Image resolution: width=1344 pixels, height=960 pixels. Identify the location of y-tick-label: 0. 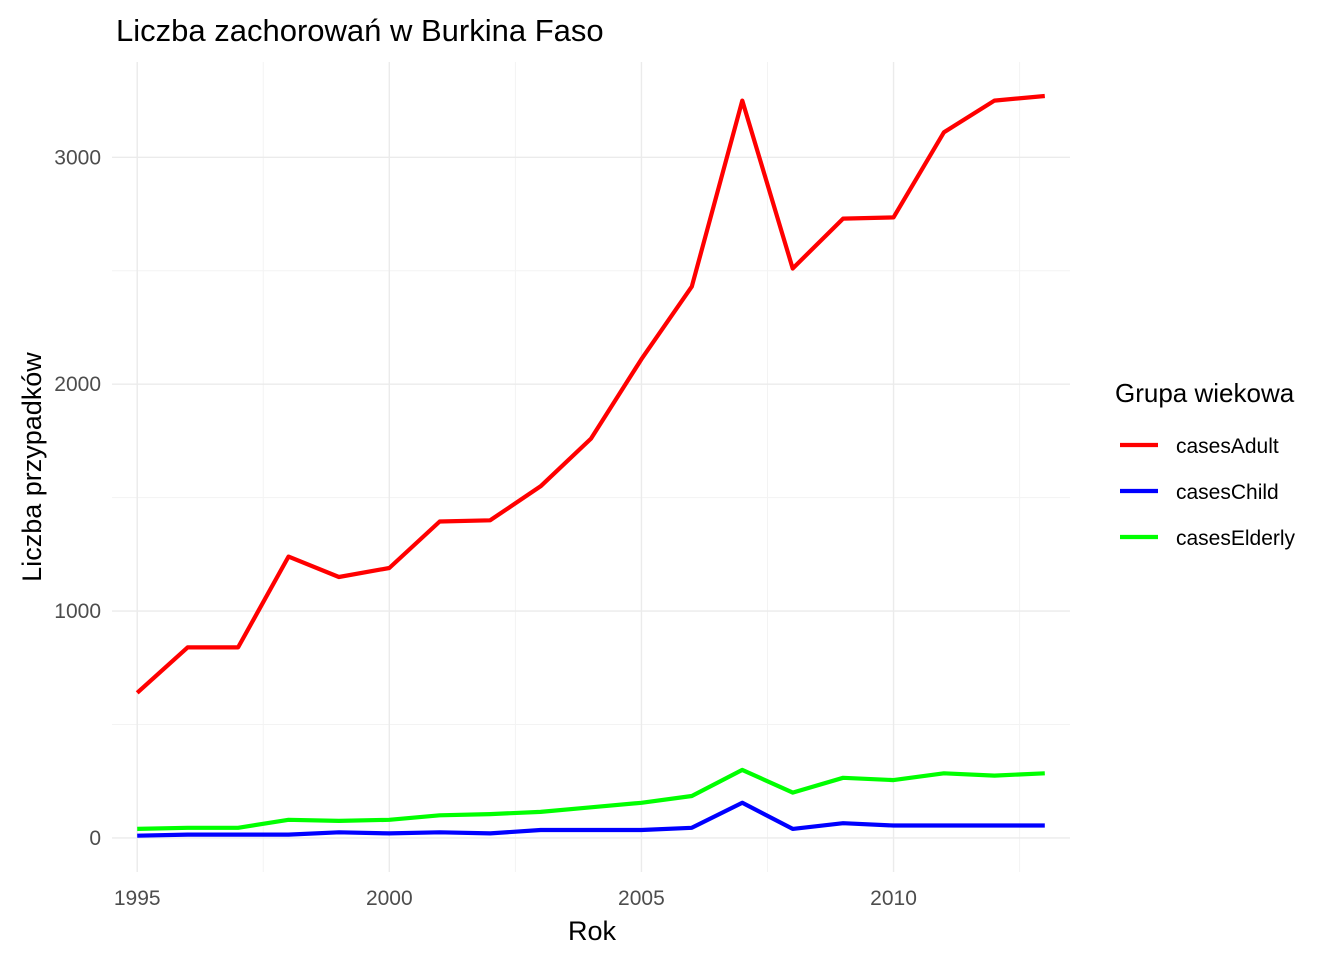
(95, 838).